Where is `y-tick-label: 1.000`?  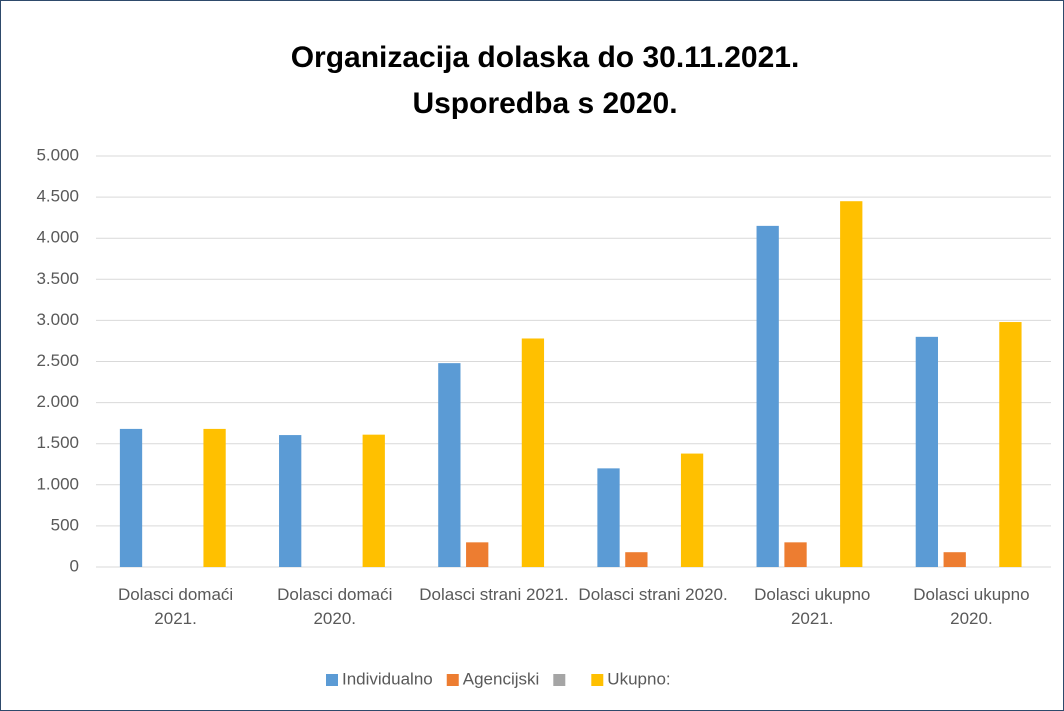 y-tick-label: 1.000 is located at coordinates (57, 483).